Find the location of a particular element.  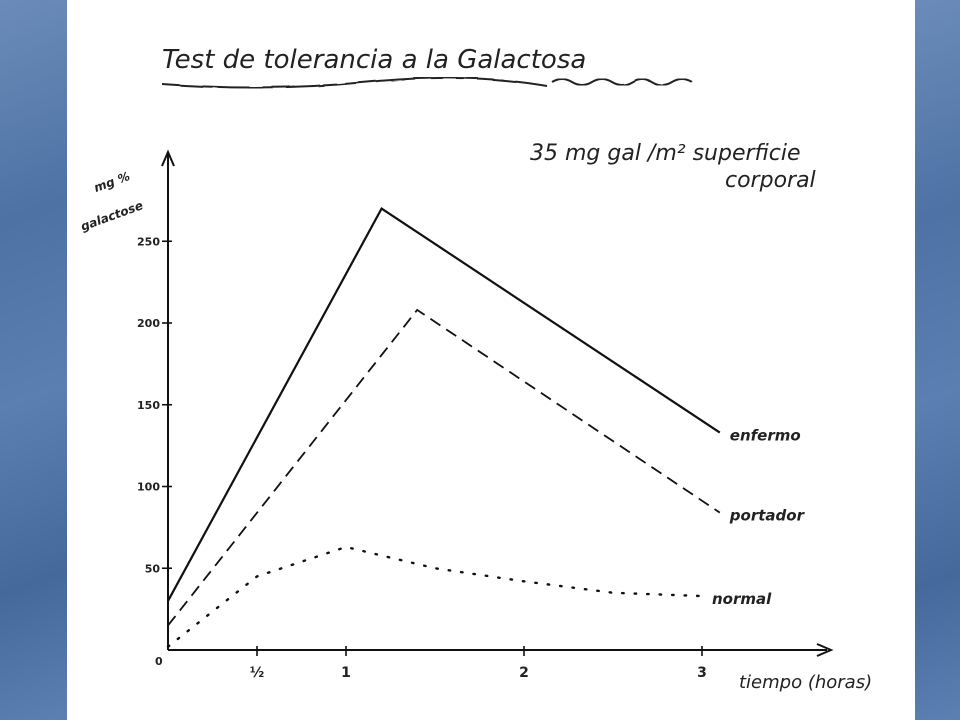

x-tick-label: ½ is located at coordinates (257, 673).